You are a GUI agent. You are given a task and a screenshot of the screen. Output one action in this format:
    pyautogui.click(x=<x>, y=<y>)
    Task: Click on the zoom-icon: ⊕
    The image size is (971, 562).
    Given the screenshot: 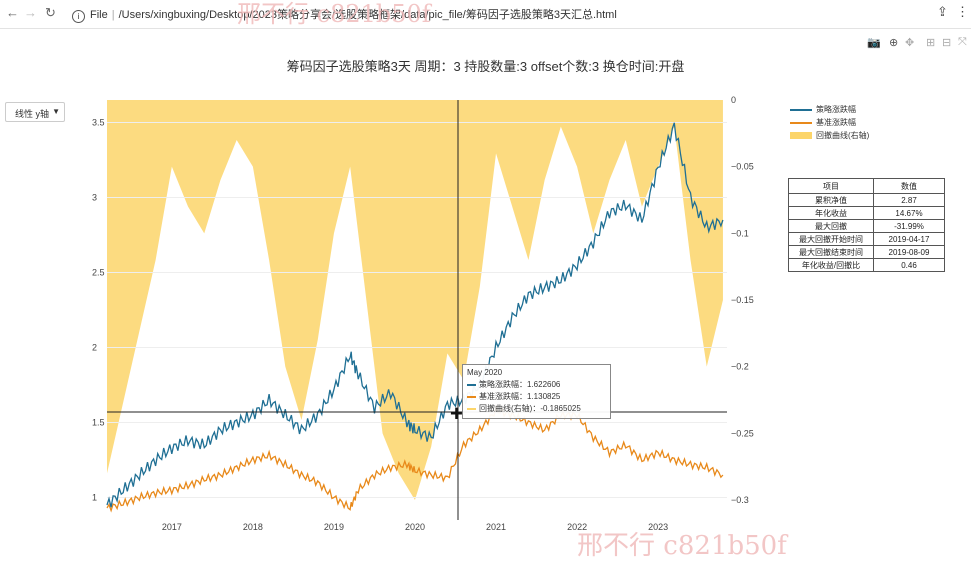 What is the action you would take?
    pyautogui.click(x=894, y=43)
    